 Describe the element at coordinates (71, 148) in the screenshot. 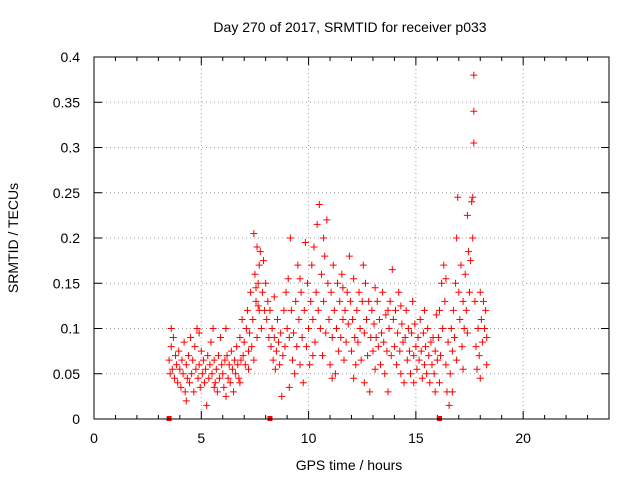

I see `y-tick-label: 0.3` at that location.